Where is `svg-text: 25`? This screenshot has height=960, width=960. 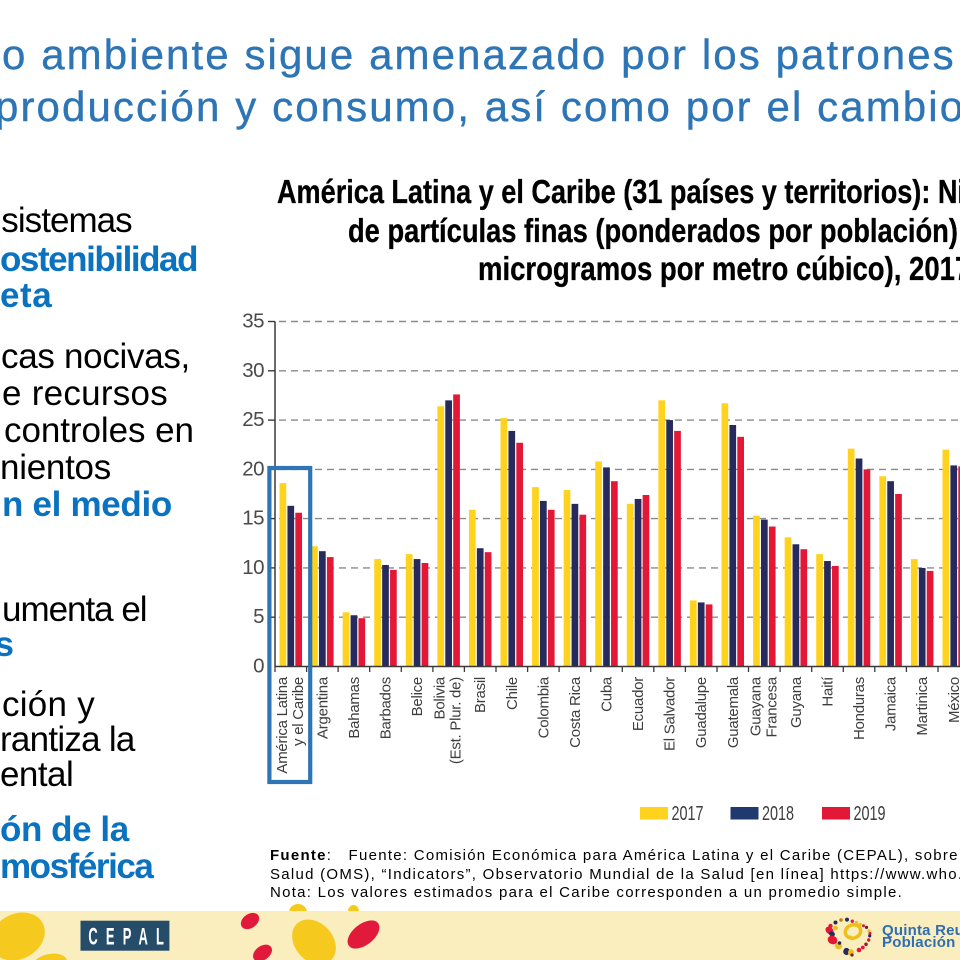 svg-text: 25 is located at coordinates (253, 419).